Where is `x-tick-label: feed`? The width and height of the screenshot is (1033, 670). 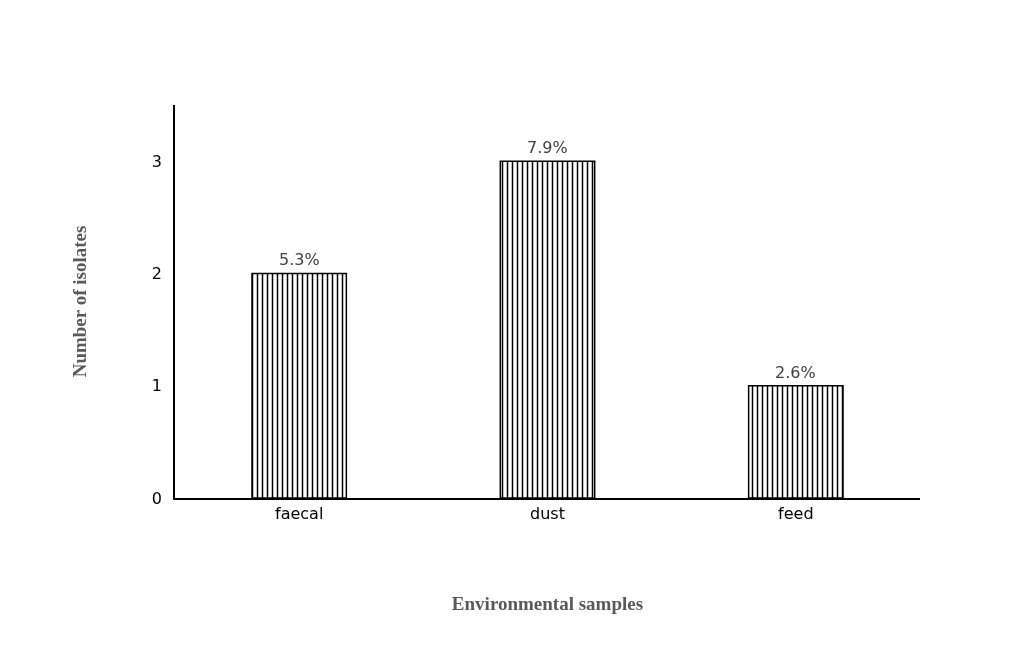 x-tick-label: feed is located at coordinates (796, 513).